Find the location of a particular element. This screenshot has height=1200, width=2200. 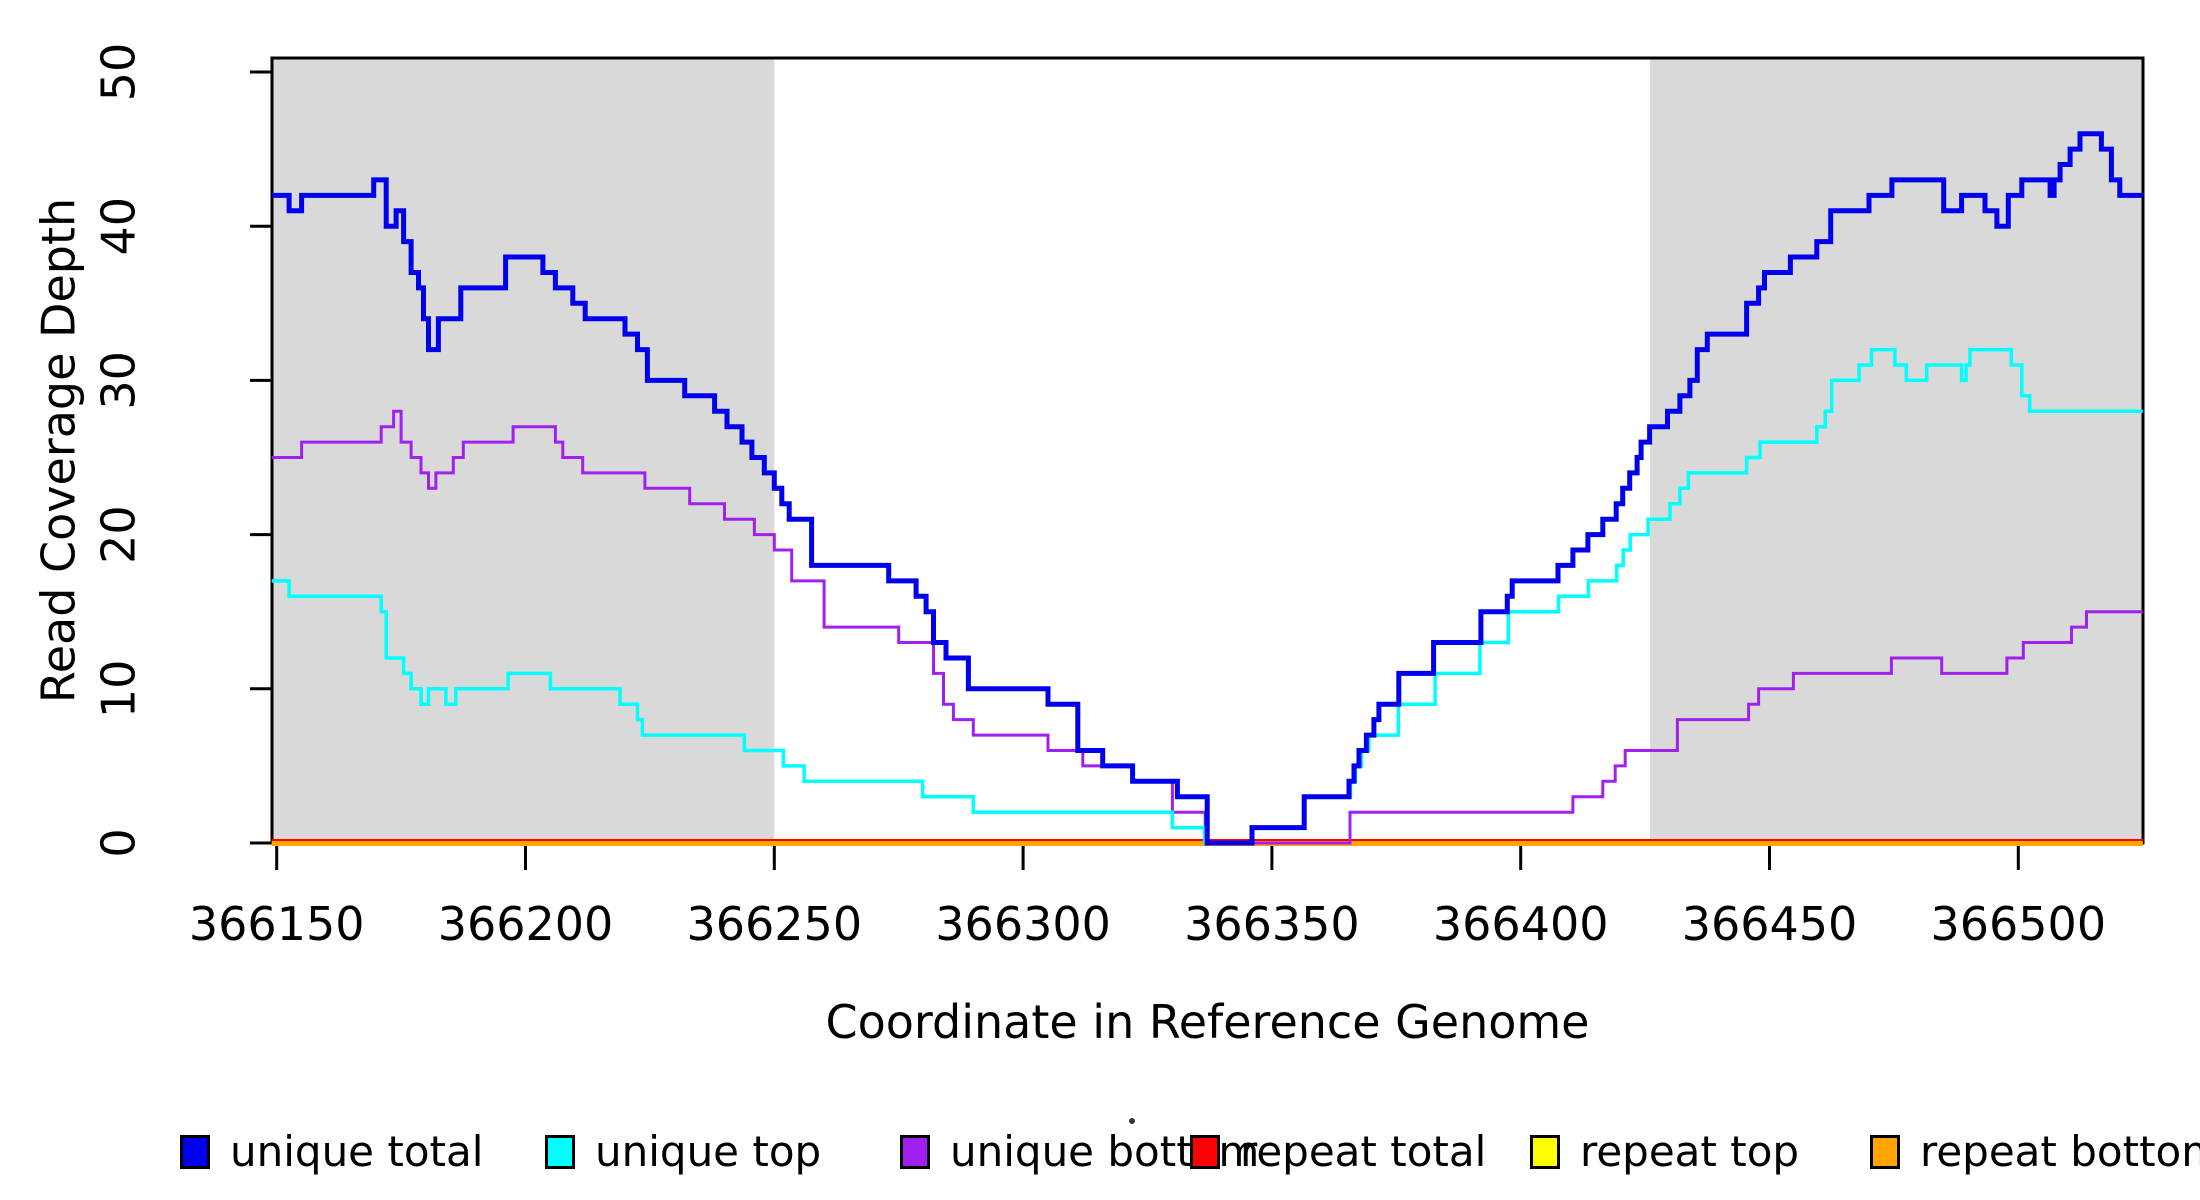

legend-label: repeat top is located at coordinates (1690, 1151).